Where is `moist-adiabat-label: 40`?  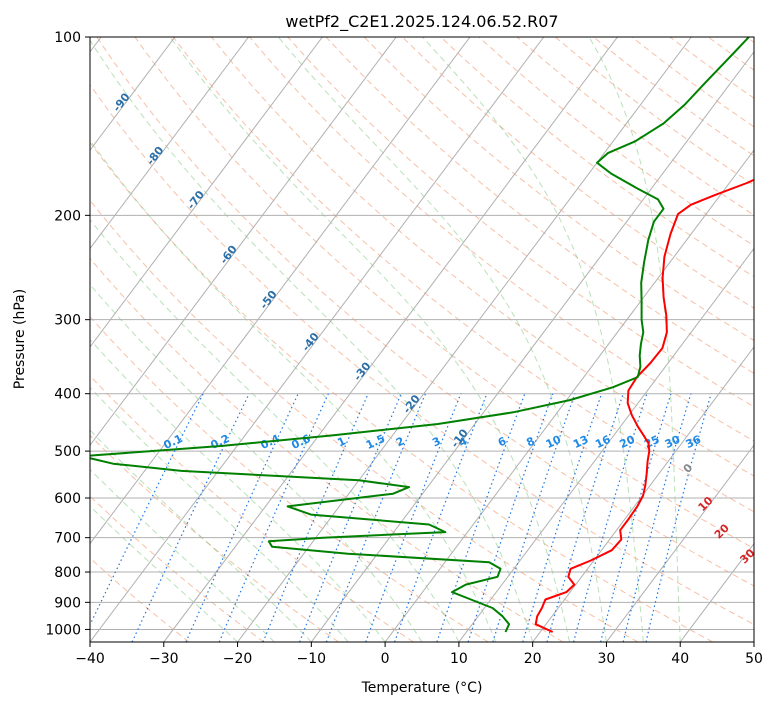 moist-adiabat-label: 40 is located at coordinates (767, 585).